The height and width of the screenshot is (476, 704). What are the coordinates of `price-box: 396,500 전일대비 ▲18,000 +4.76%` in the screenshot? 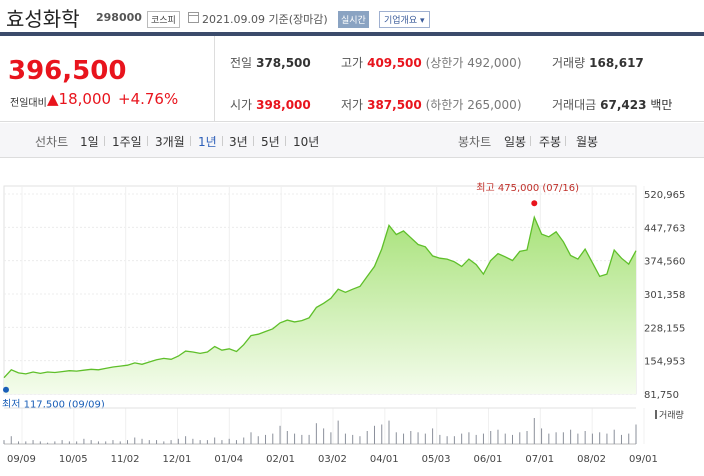 It's located at (107, 79).